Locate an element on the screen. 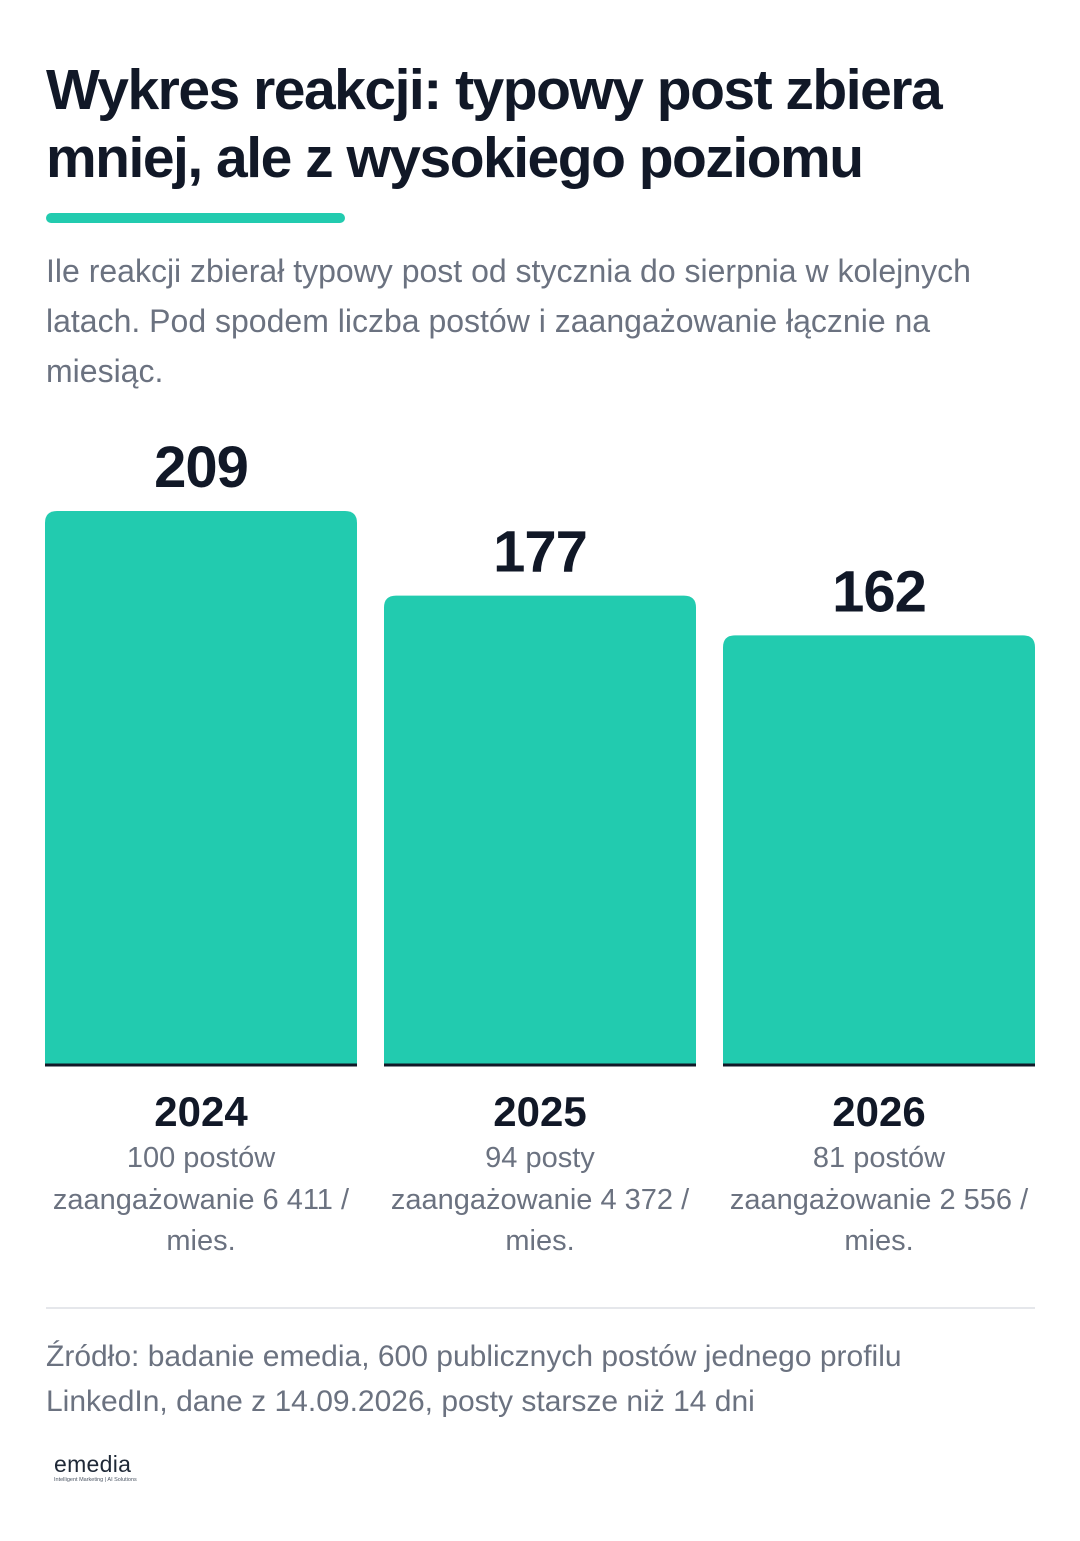  value-label-2025: 177 is located at coordinates (540, 552).